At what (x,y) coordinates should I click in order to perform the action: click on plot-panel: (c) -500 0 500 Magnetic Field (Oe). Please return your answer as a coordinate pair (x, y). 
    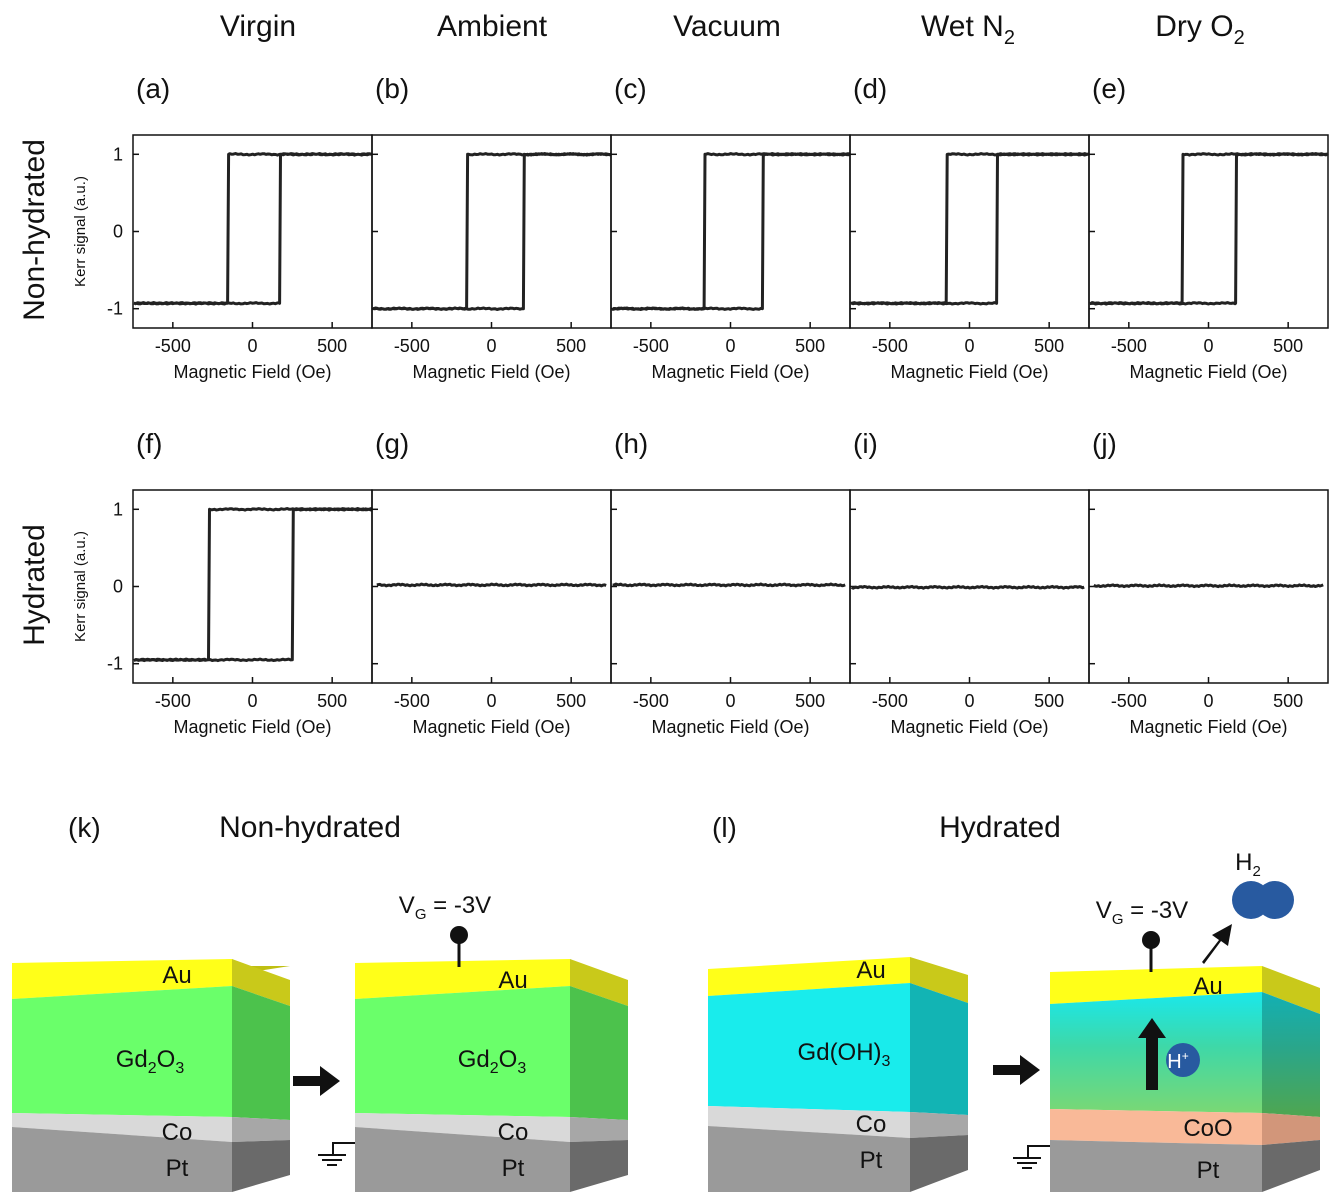
    Looking at the image, I should click on (730, 227).